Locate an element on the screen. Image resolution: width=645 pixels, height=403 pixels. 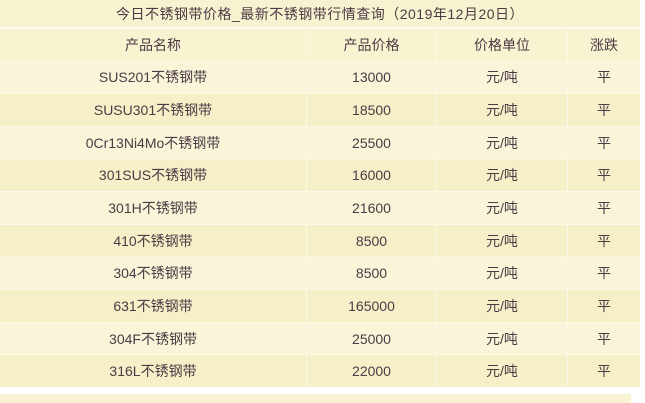
header-product-price: 产品价格 is located at coordinates (372, 45).